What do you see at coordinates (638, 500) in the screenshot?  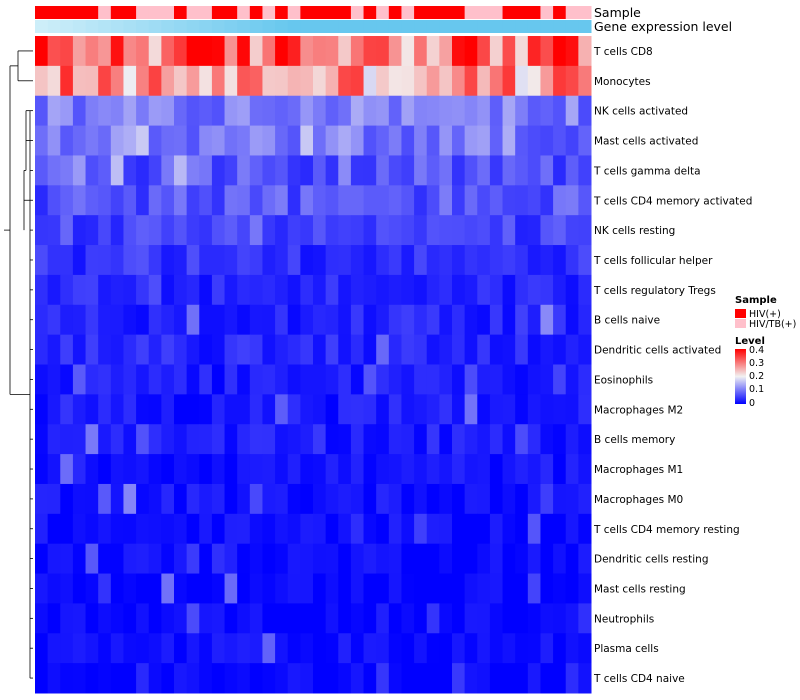 I see `row-label: Macrophages M0` at bounding box center [638, 500].